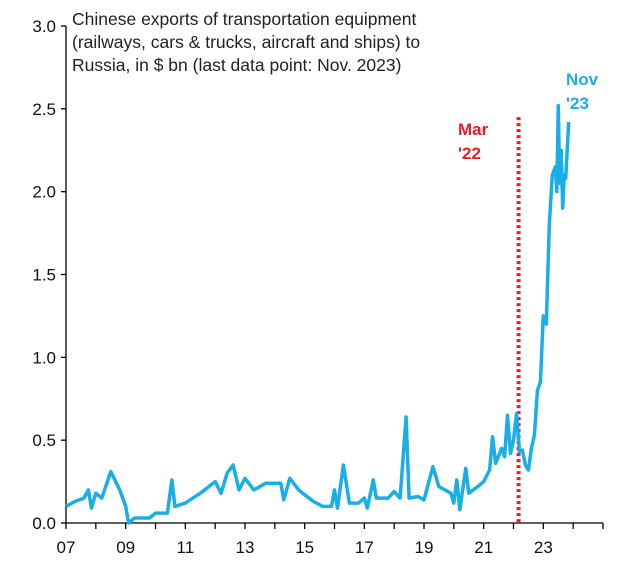  Describe the element at coordinates (543, 547) in the screenshot. I see `x-tick-label: 23` at that location.